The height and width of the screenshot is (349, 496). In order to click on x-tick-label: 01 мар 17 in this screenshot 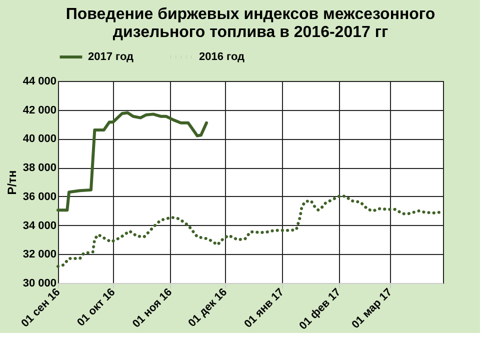, I will do `click(372, 309)`.